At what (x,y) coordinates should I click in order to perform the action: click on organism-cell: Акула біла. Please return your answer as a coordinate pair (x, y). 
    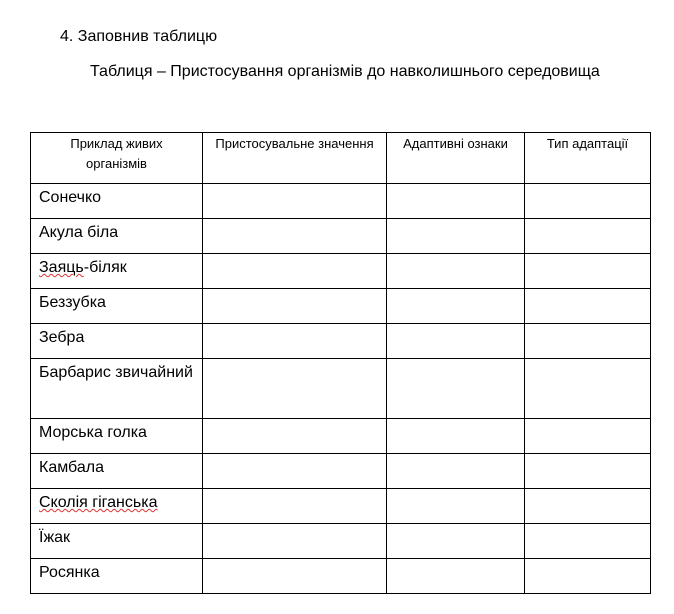
    Looking at the image, I should click on (116, 236).